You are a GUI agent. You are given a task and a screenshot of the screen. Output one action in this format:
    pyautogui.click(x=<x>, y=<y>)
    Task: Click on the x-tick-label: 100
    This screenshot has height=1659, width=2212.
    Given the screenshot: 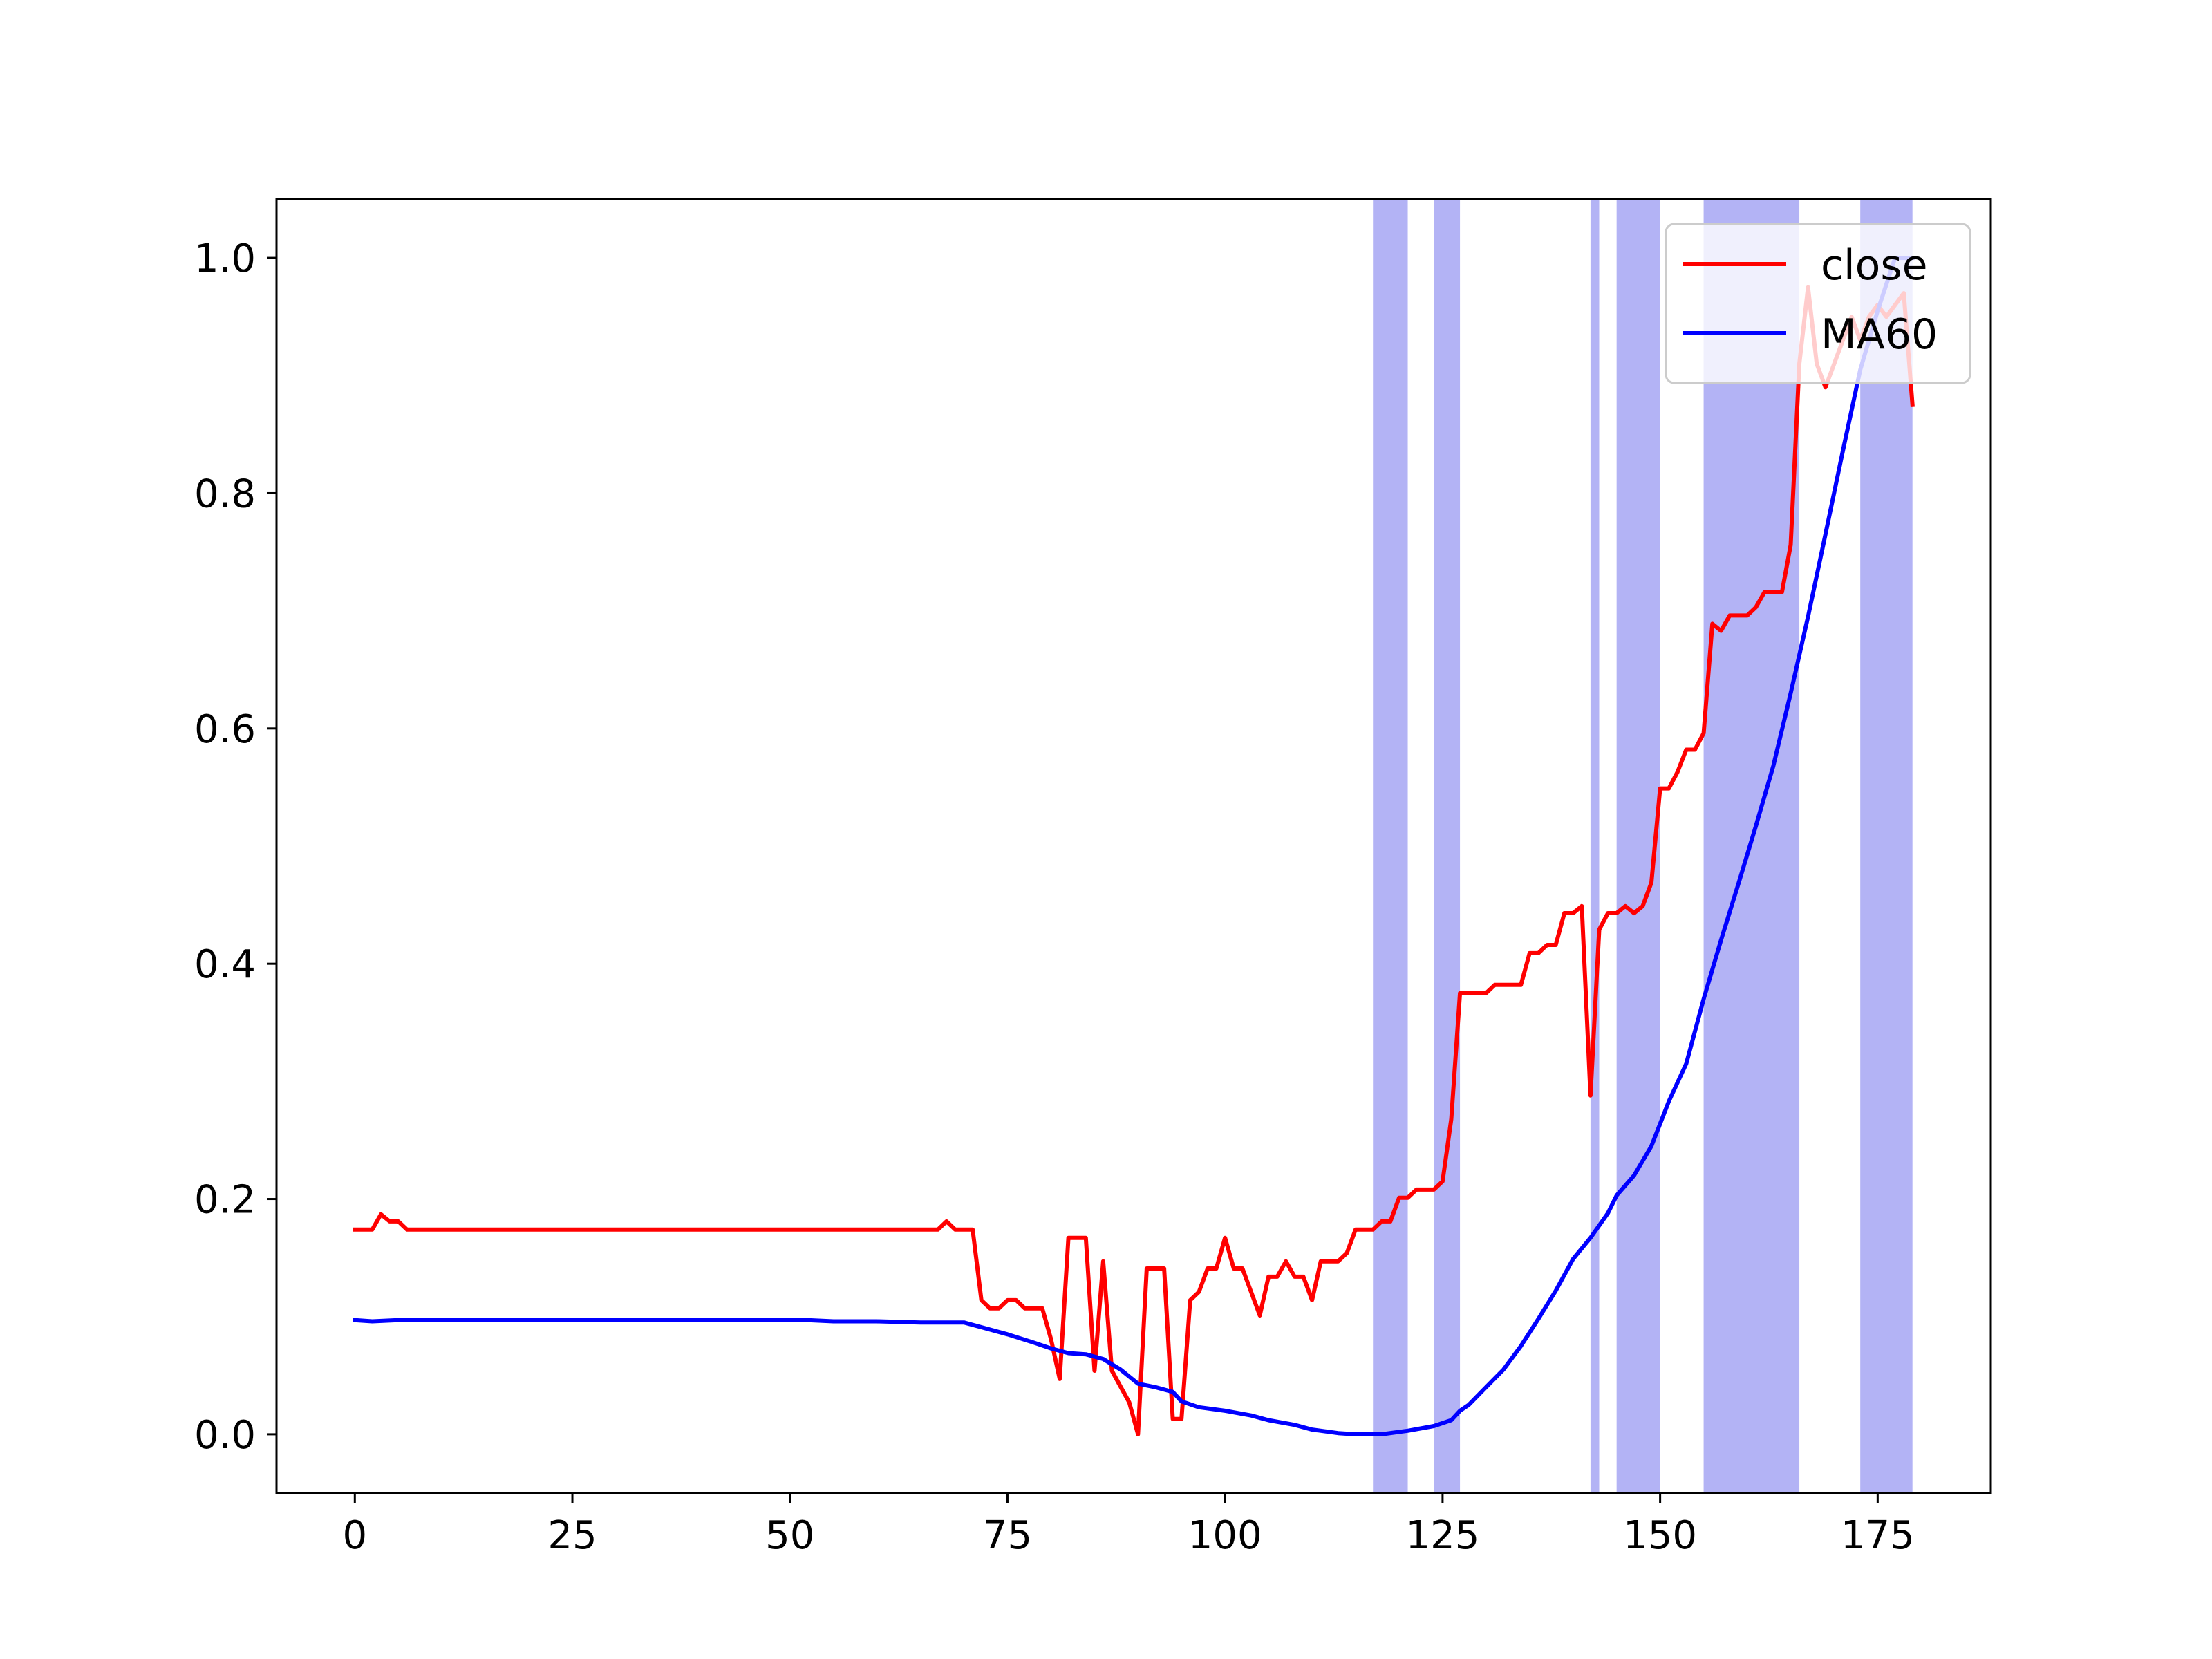 What is the action you would take?
    pyautogui.click(x=1225, y=1535)
    